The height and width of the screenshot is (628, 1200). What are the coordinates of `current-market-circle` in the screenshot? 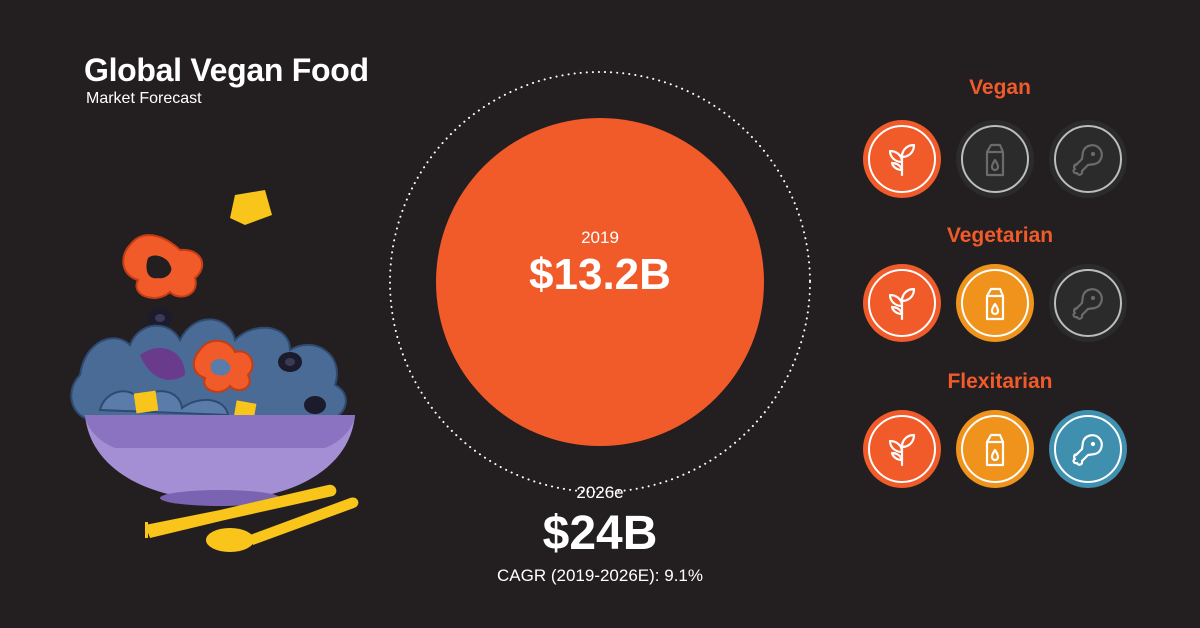 It's located at (600, 282).